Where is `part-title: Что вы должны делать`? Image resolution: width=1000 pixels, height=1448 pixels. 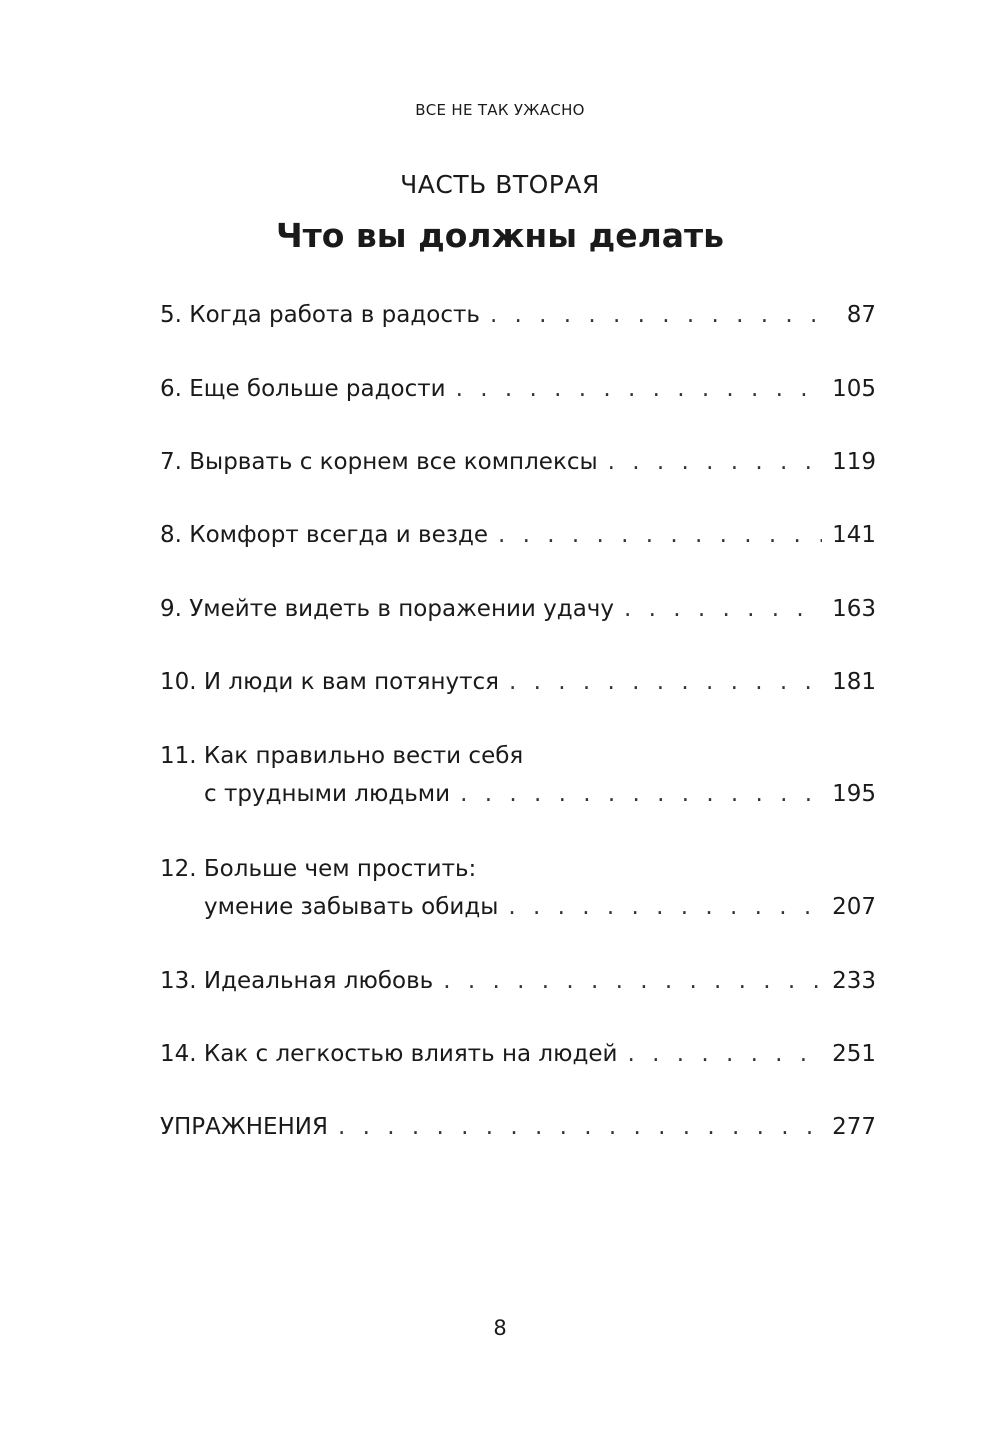
part-title: Что вы должны делать is located at coordinates (500, 235).